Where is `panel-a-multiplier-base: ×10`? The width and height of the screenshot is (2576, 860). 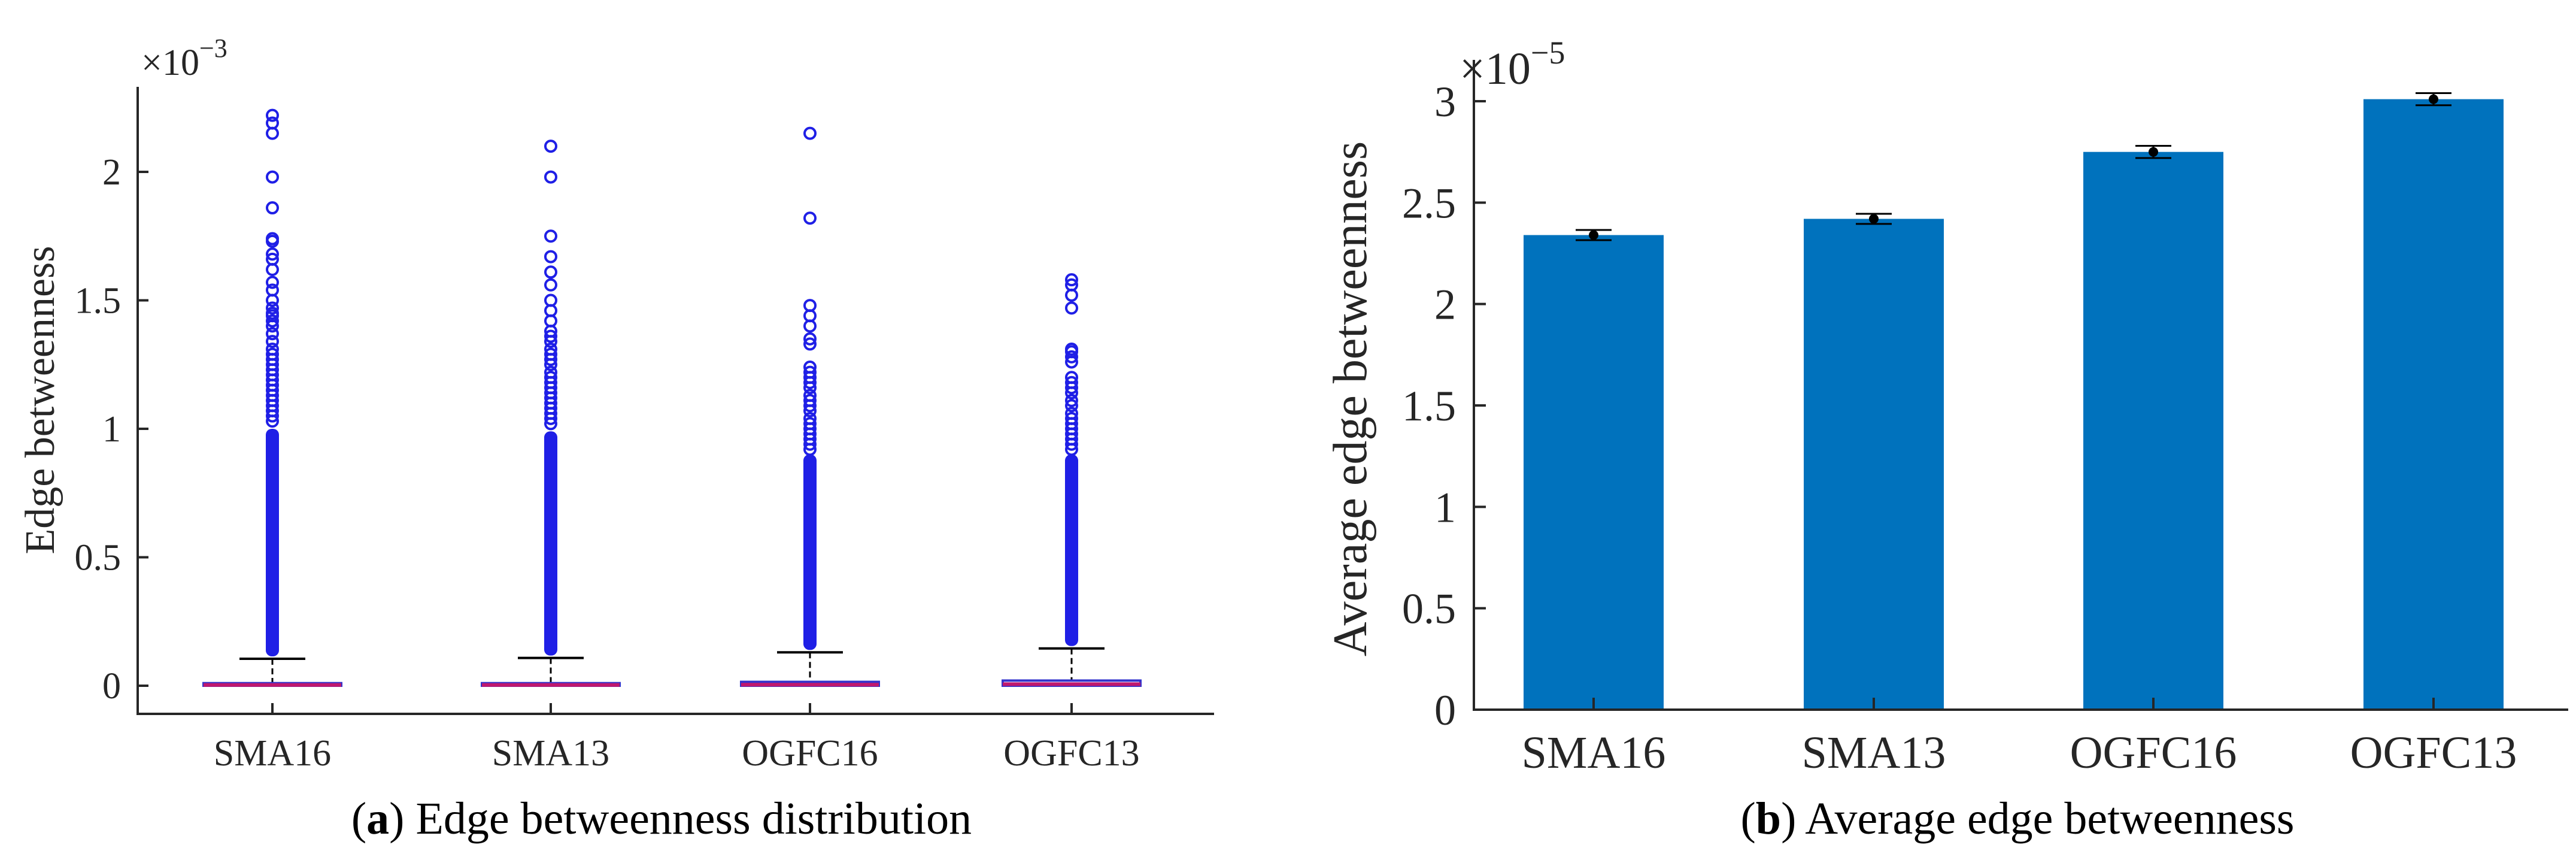 panel-a-multiplier-base: ×10 is located at coordinates (170, 63).